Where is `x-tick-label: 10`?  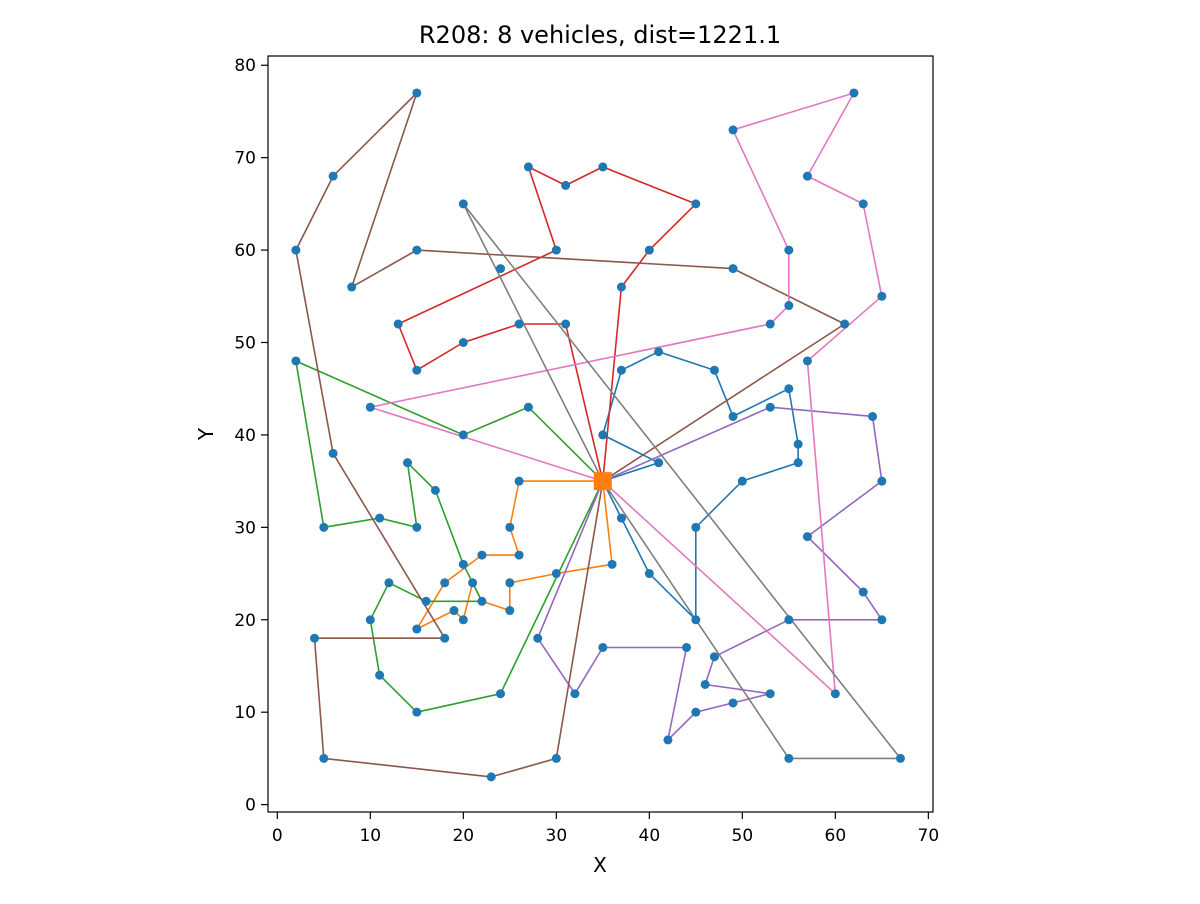 x-tick-label: 10 is located at coordinates (370, 836).